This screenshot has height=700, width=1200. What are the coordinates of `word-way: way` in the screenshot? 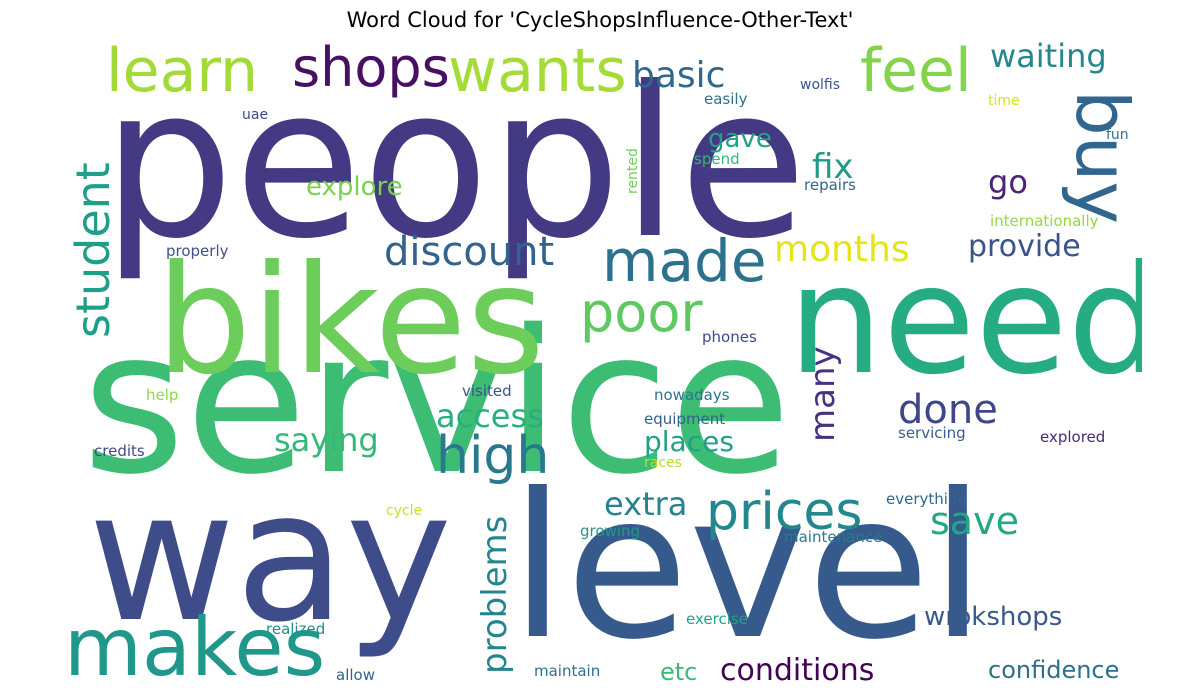 It's located at (270, 557).